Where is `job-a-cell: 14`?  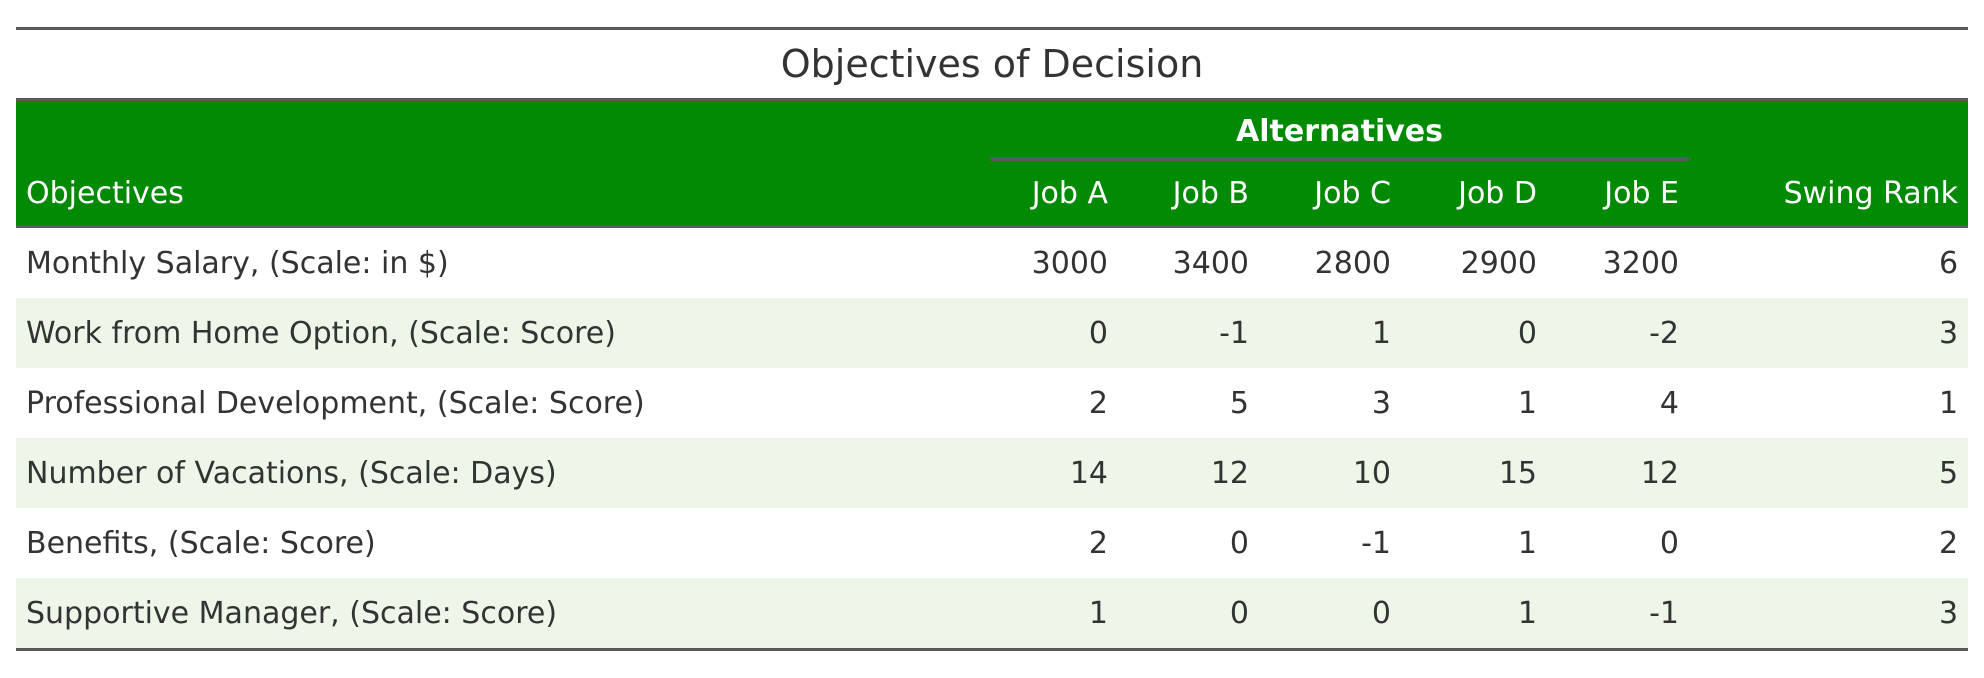 job-a-cell: 14 is located at coordinates (1045, 473).